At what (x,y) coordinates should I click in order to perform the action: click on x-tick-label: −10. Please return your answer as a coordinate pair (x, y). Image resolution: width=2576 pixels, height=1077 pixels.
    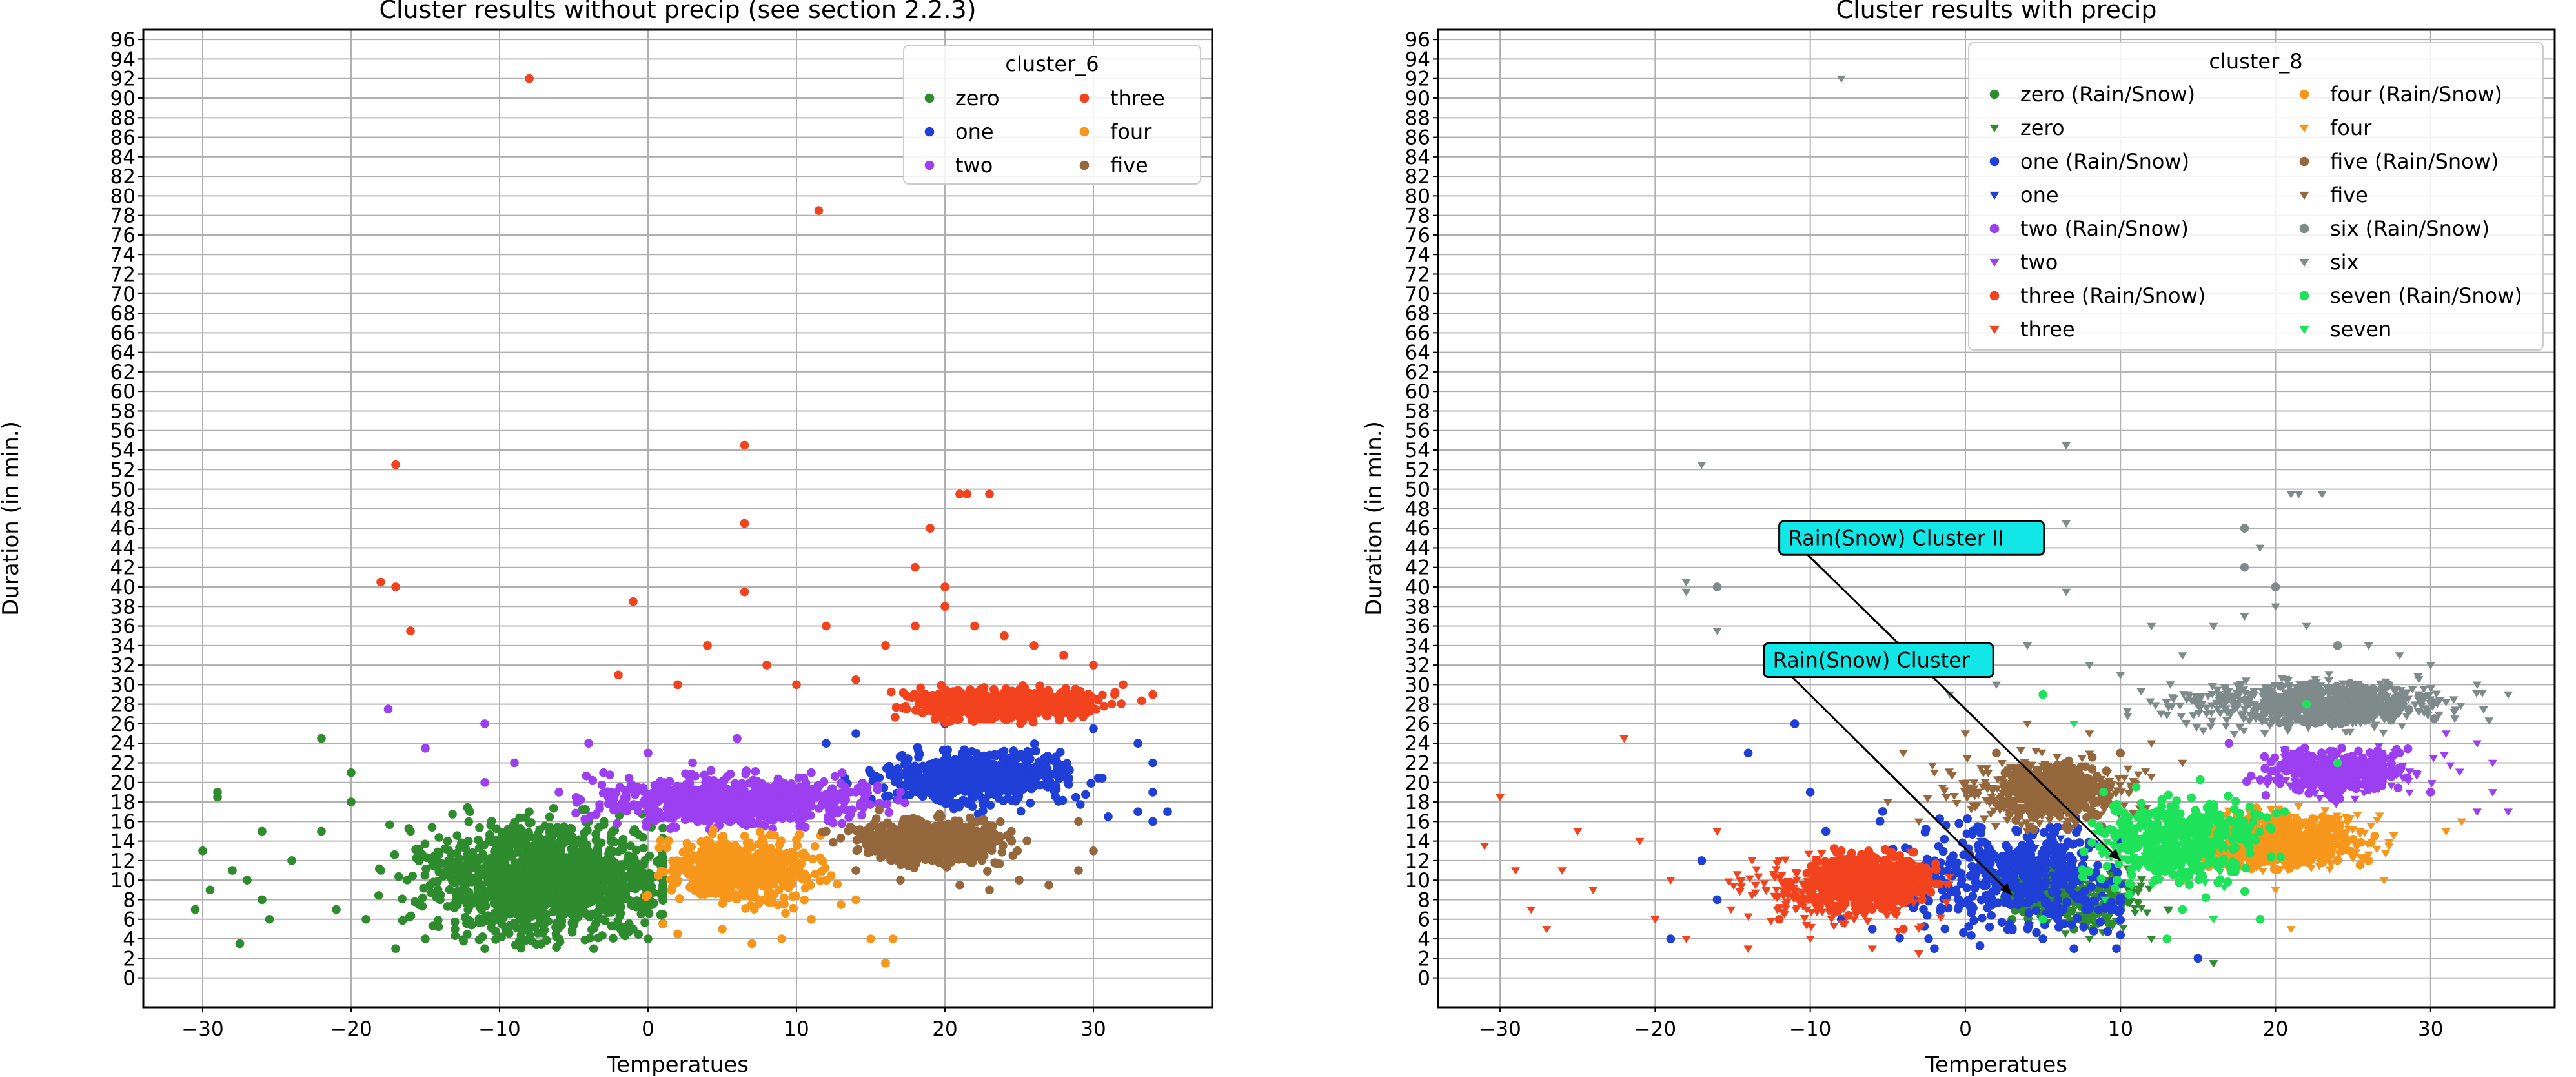
    Looking at the image, I should click on (499, 1029).